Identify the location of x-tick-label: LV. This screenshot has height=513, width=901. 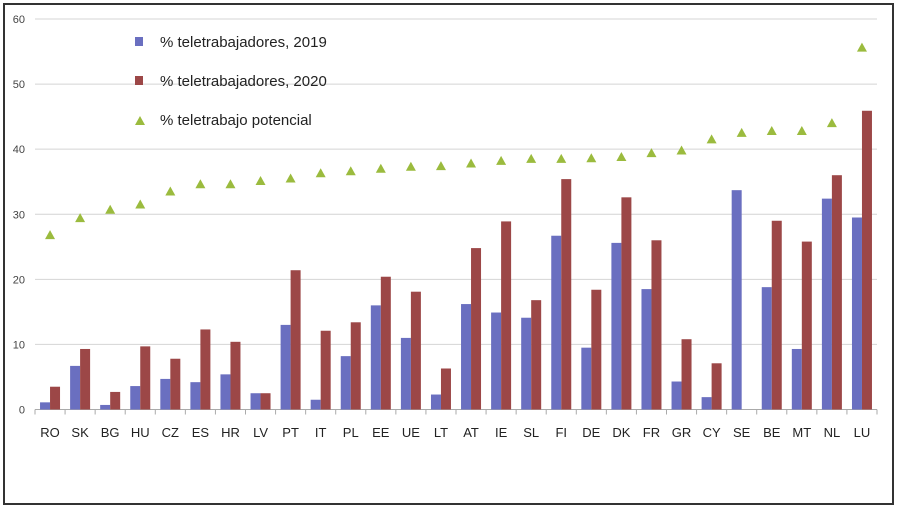
(260, 432).